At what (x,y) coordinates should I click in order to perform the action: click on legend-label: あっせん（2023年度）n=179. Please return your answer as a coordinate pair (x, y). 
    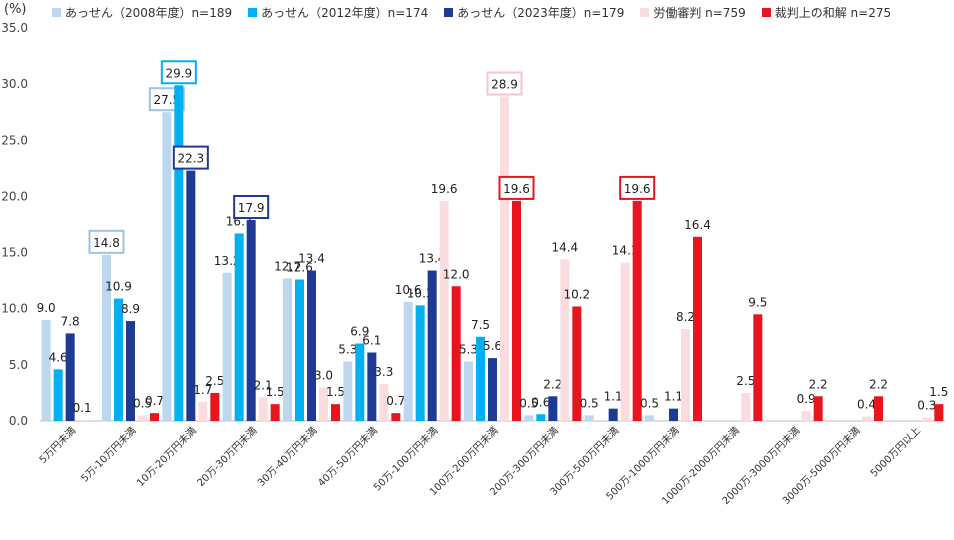
    Looking at the image, I should click on (541, 13).